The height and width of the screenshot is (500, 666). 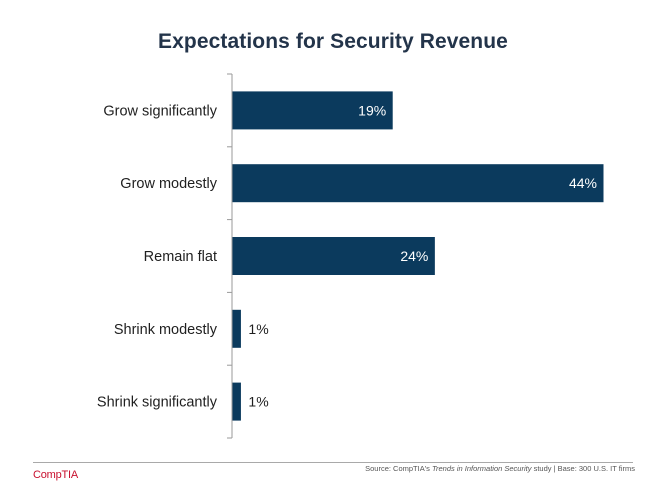 I want to click on chart-title: Expectations for Security Revenue, so click(x=333, y=41).